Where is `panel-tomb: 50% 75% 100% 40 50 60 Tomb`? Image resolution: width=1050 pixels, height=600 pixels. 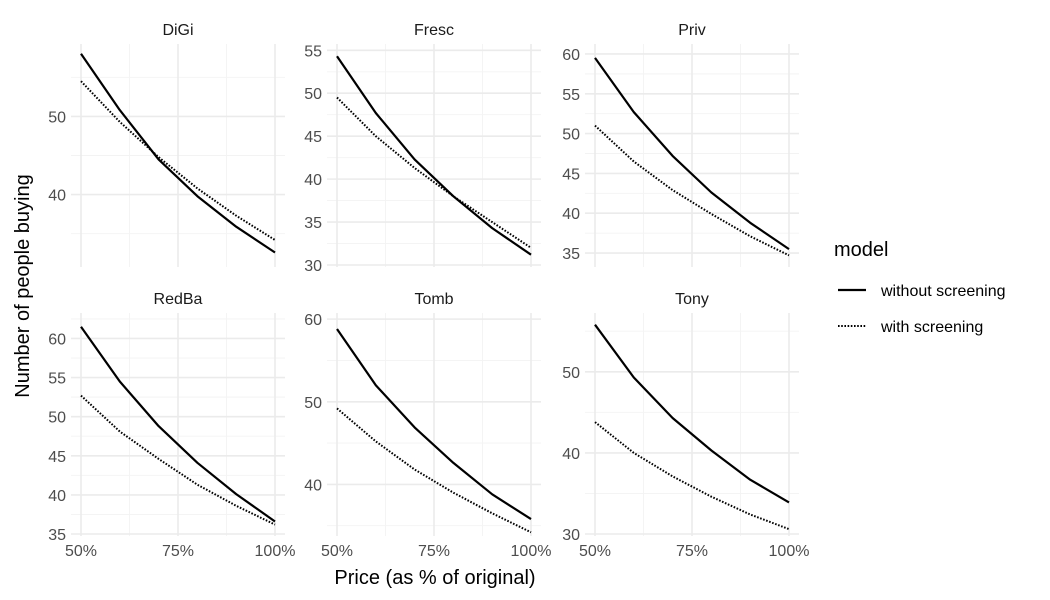 panel-tomb: 50% 75% 100% 40 50 60 Tomb is located at coordinates (427, 425).